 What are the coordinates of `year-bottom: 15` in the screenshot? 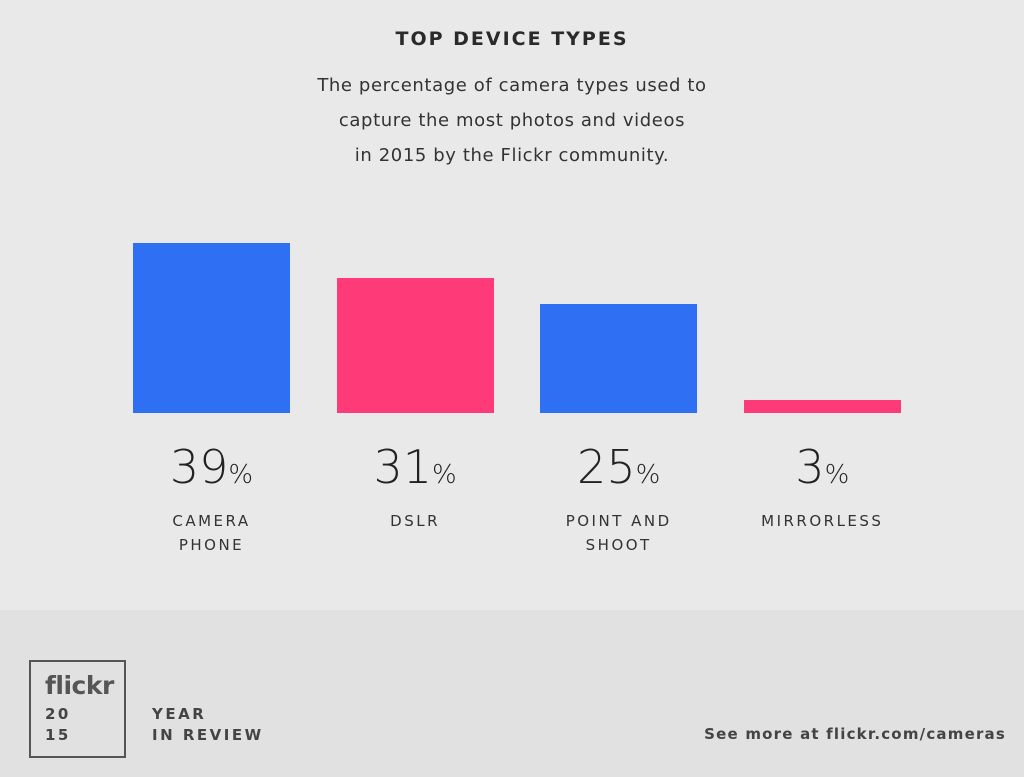 It's located at (58, 735).